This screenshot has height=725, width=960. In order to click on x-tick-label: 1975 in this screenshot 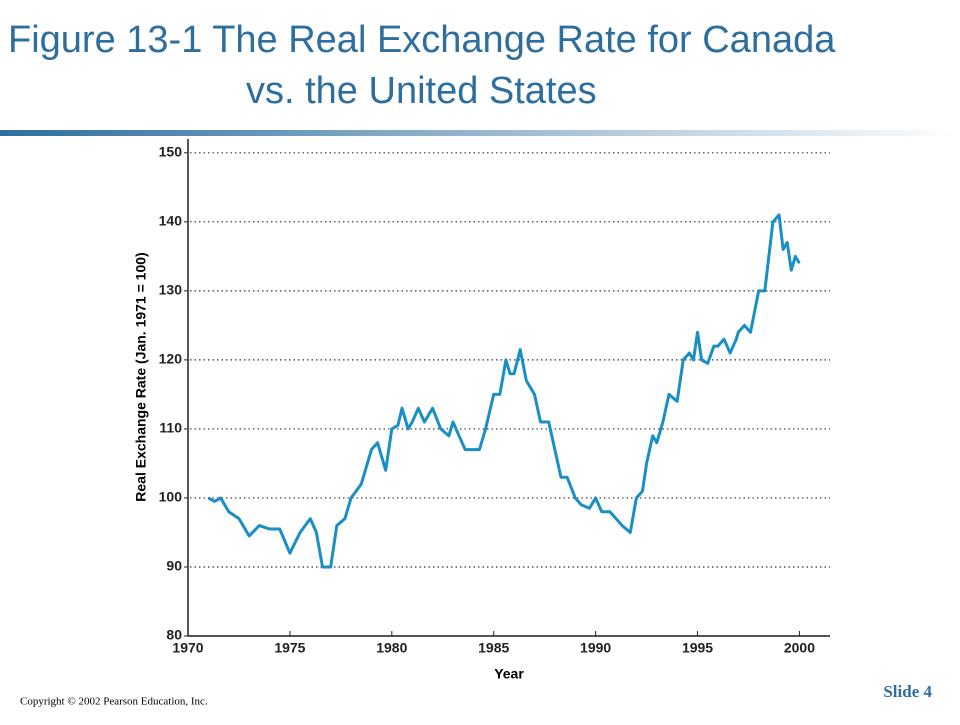, I will do `click(289, 648)`.